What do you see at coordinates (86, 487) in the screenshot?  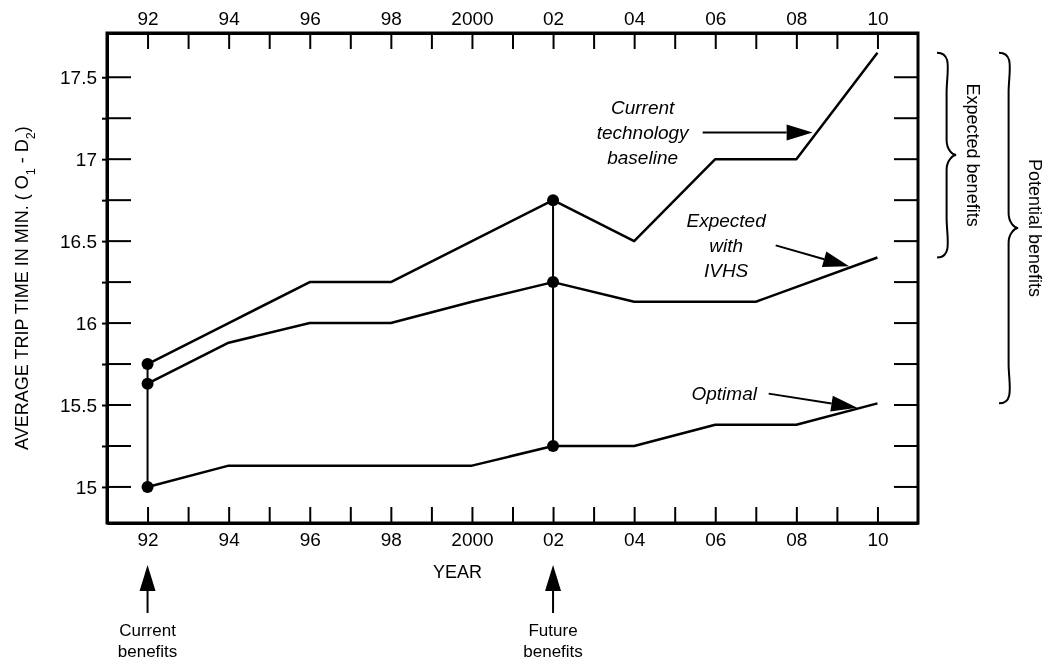 I see `y-tick-label: 15` at bounding box center [86, 487].